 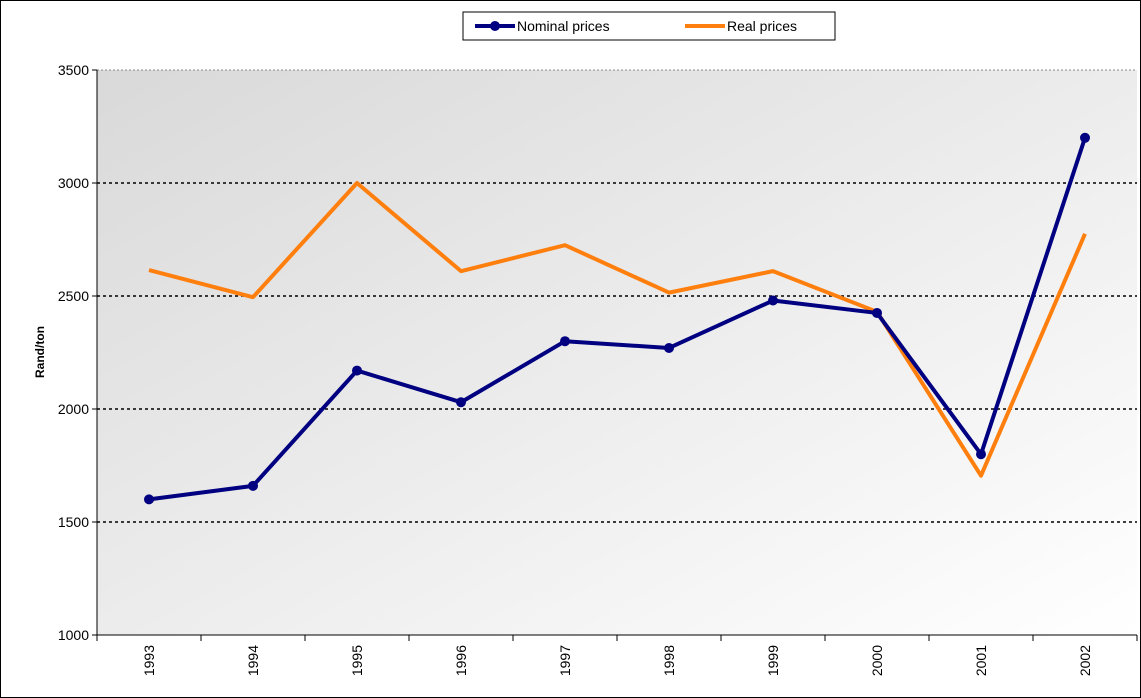 I want to click on x-tick-label: 1995, so click(x=357, y=660).